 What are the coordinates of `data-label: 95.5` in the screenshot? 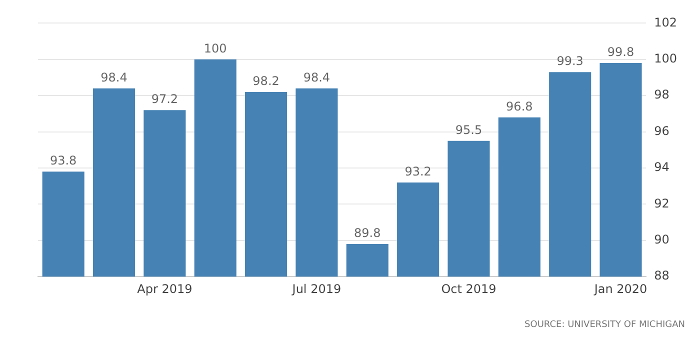 It's located at (468, 129).